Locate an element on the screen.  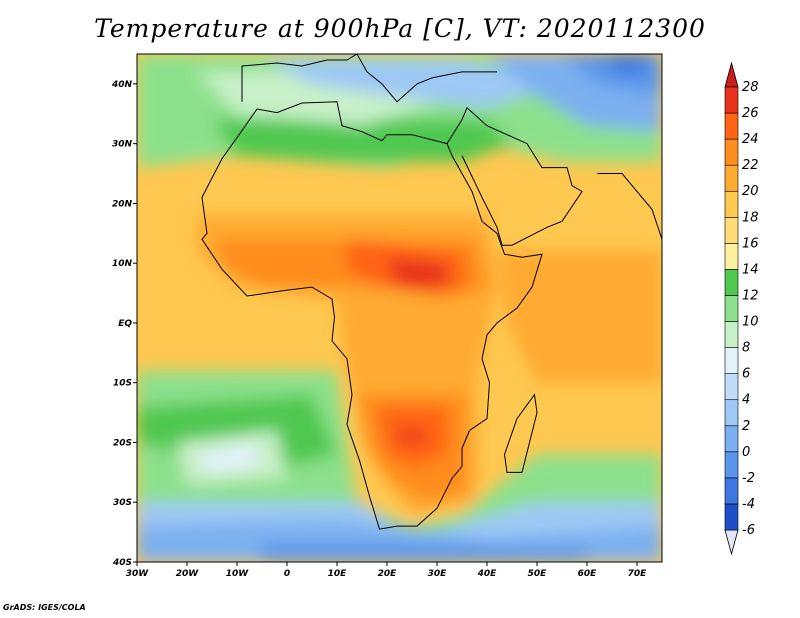
y-tick-label: 10S is located at coordinates (122, 384).